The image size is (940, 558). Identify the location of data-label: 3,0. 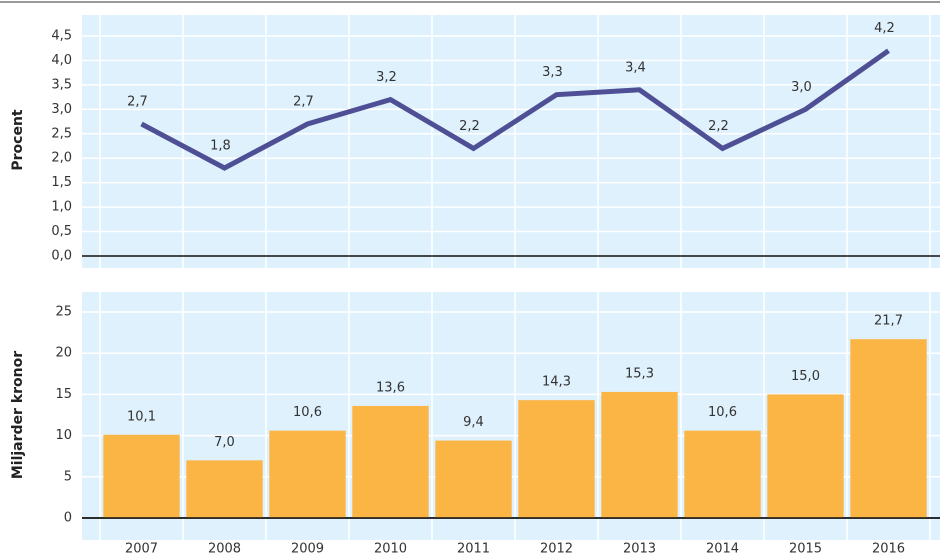
(801, 87).